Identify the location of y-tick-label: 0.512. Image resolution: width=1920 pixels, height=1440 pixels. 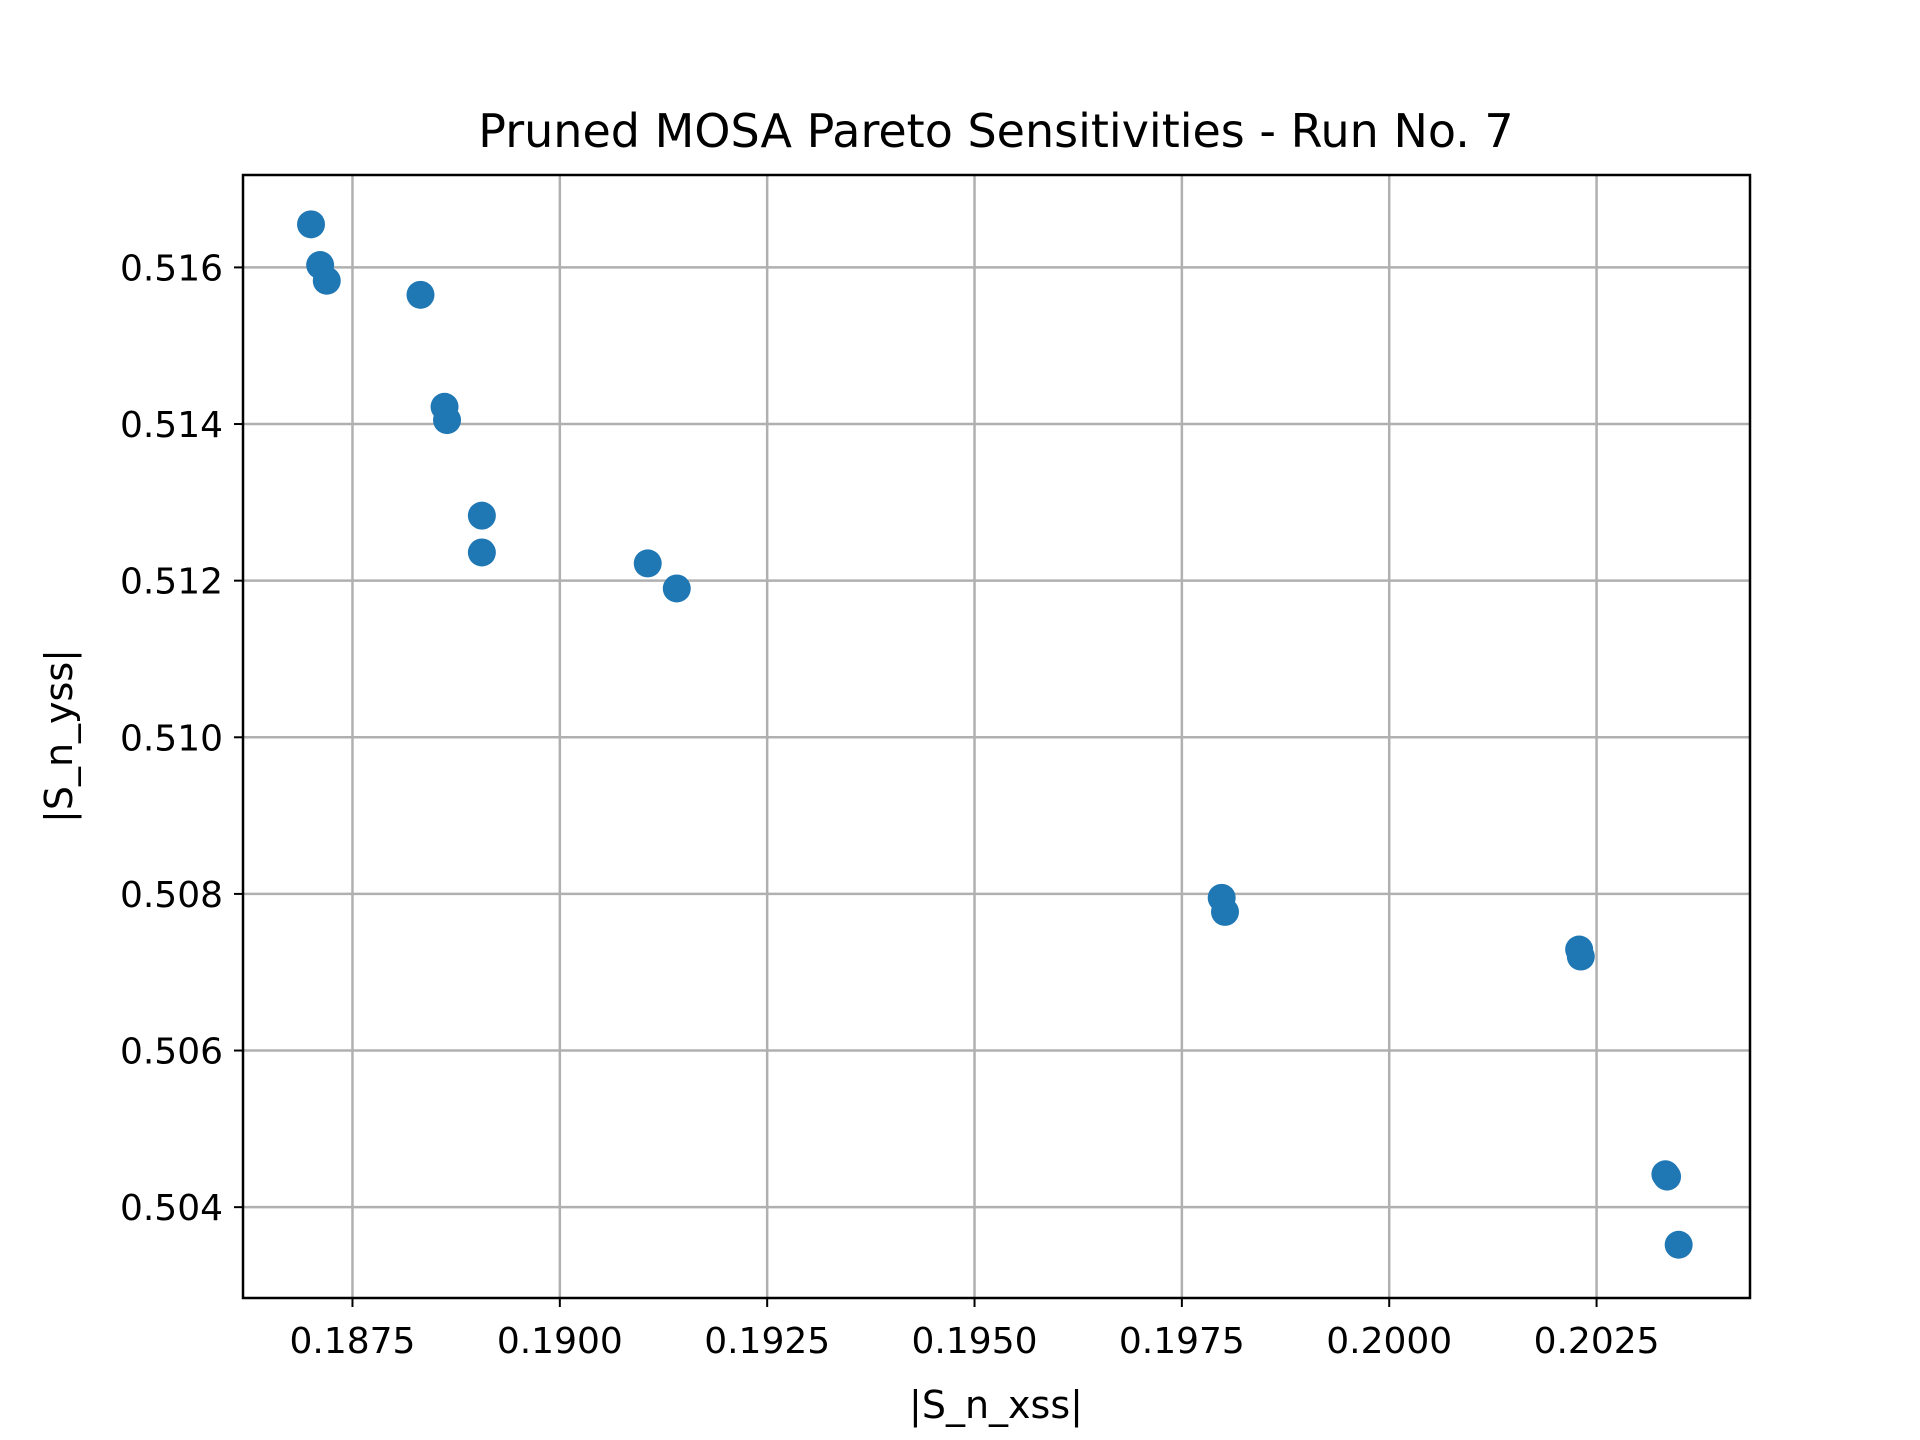
(171, 582).